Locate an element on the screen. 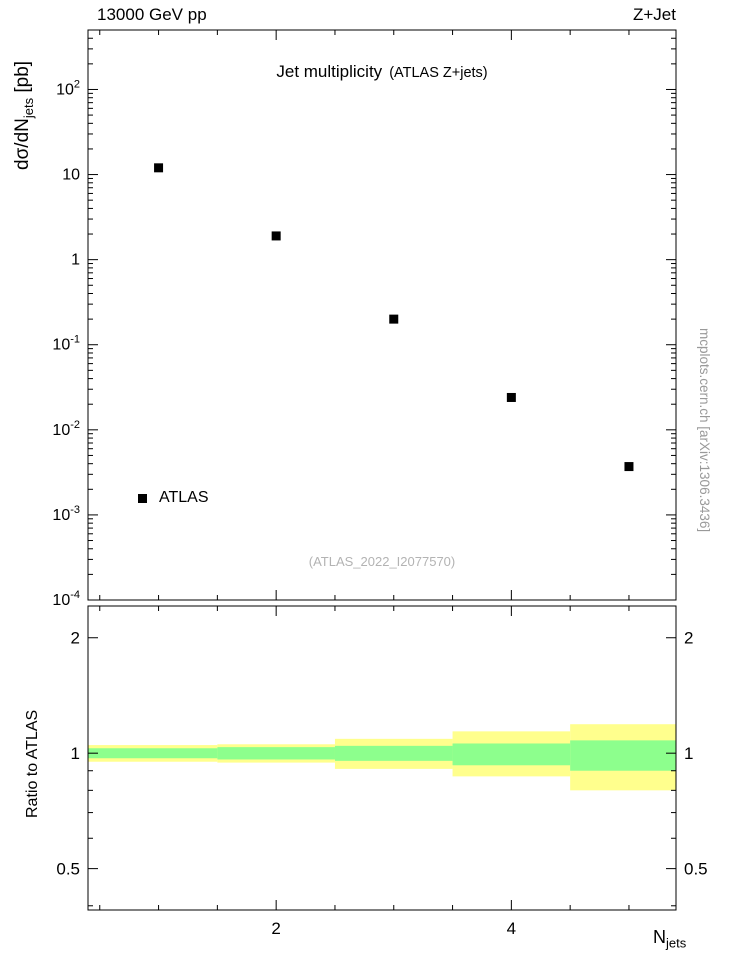 The image size is (746, 972). legend-marker-icon is located at coordinates (142, 498).